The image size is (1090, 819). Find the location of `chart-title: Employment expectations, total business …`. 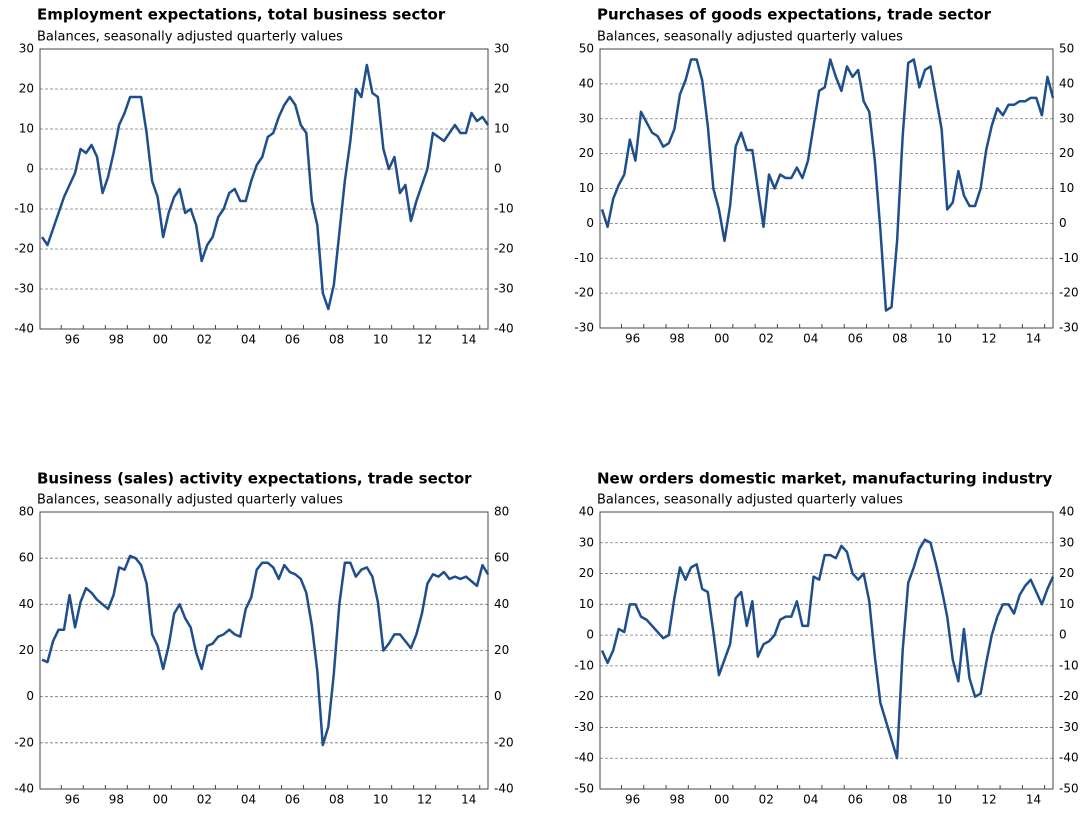

chart-title: Employment expectations, total business … is located at coordinates (241, 15).